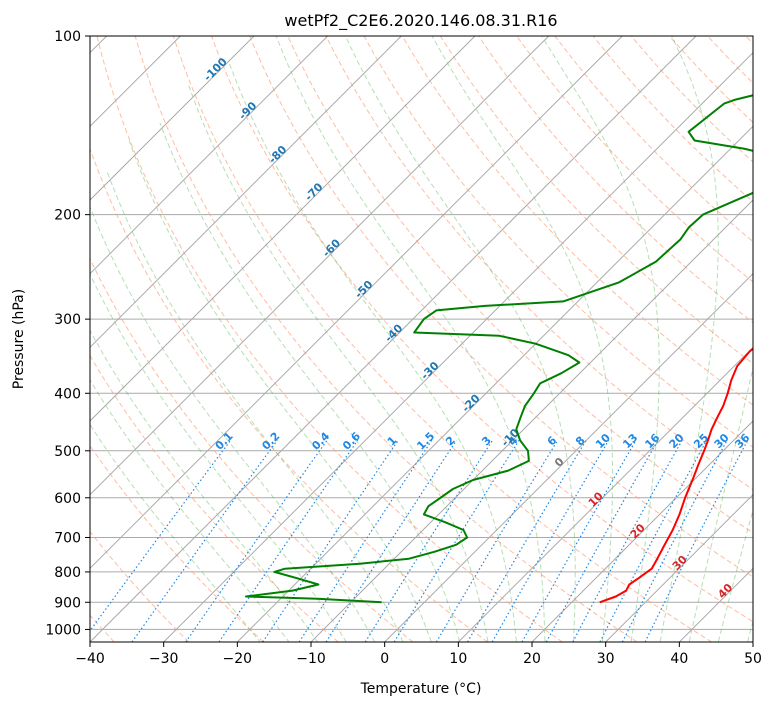 The width and height of the screenshot is (775, 708). What do you see at coordinates (331, 247) in the screenshot?
I see `isotherm-label: -60` at bounding box center [331, 247].